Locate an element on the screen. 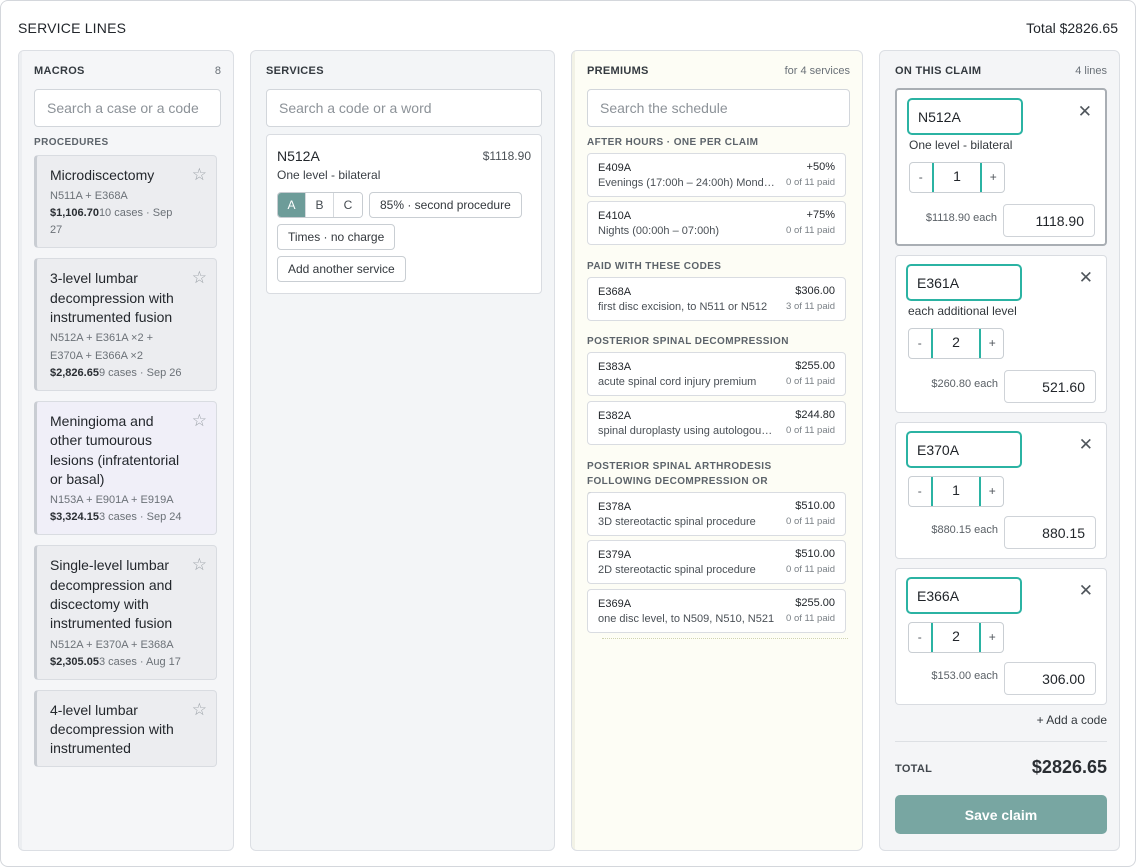 Image resolution: width=1136 pixels, height=867 pixels. macro-stats: 3 cases · Aug 17 is located at coordinates (139, 661).